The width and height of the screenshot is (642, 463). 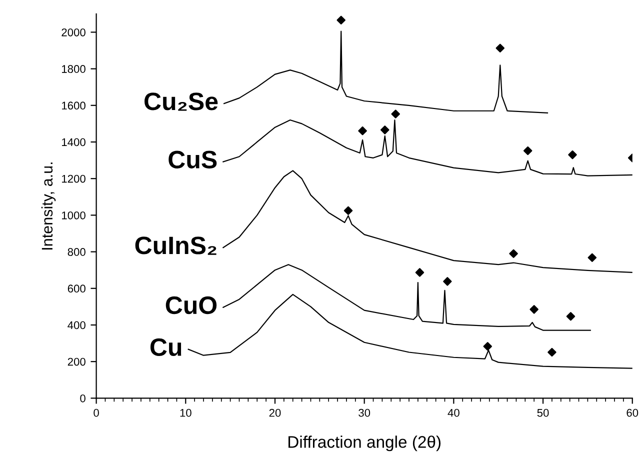 I want to click on y-tick-label: 400, so click(x=77, y=325).